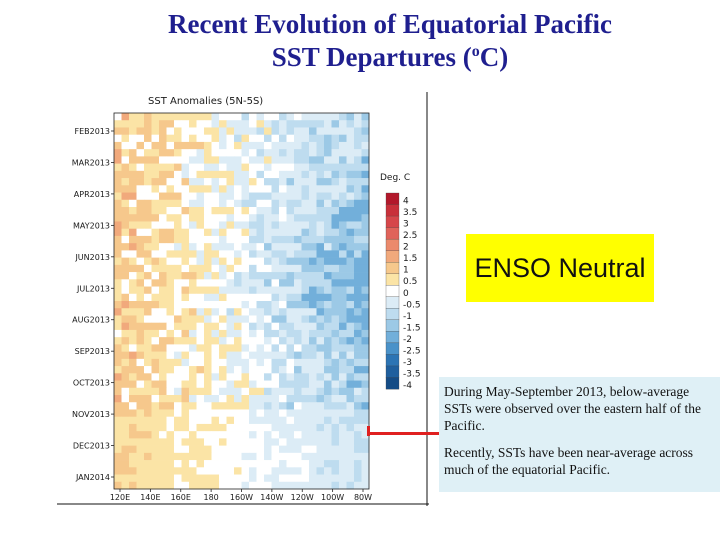 The image size is (720, 540). Describe the element at coordinates (392, 210) in the screenshot. I see `colorbar-swatch` at that location.